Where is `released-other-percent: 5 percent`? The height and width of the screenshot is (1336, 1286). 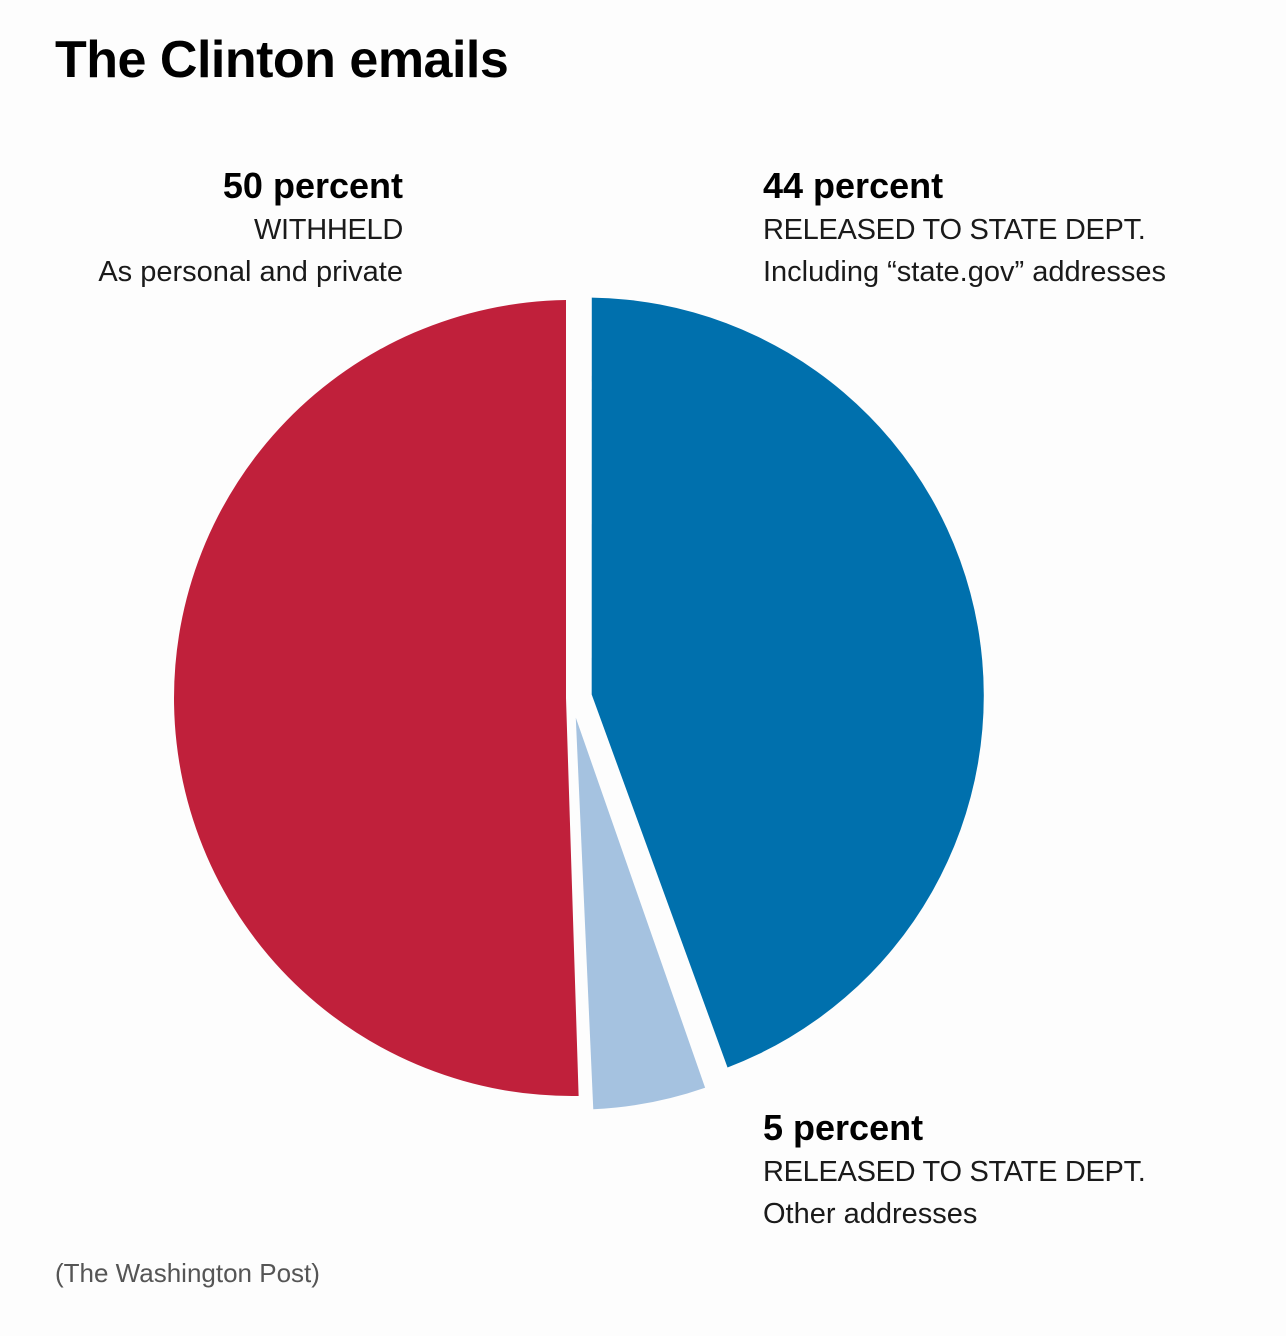
released-other-percent: 5 percent is located at coordinates (843, 1127).